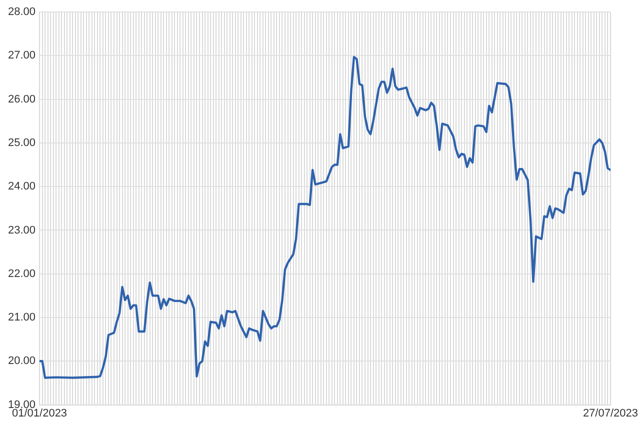  I want to click on y-tick-label: 26.00, so click(22, 99).